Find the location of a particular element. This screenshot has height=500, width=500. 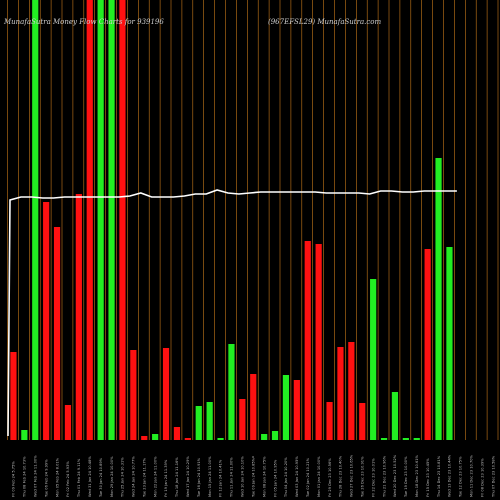

x-tick-label: Thu 14 Dec 23 10.81% is located at coordinates (439, 476).